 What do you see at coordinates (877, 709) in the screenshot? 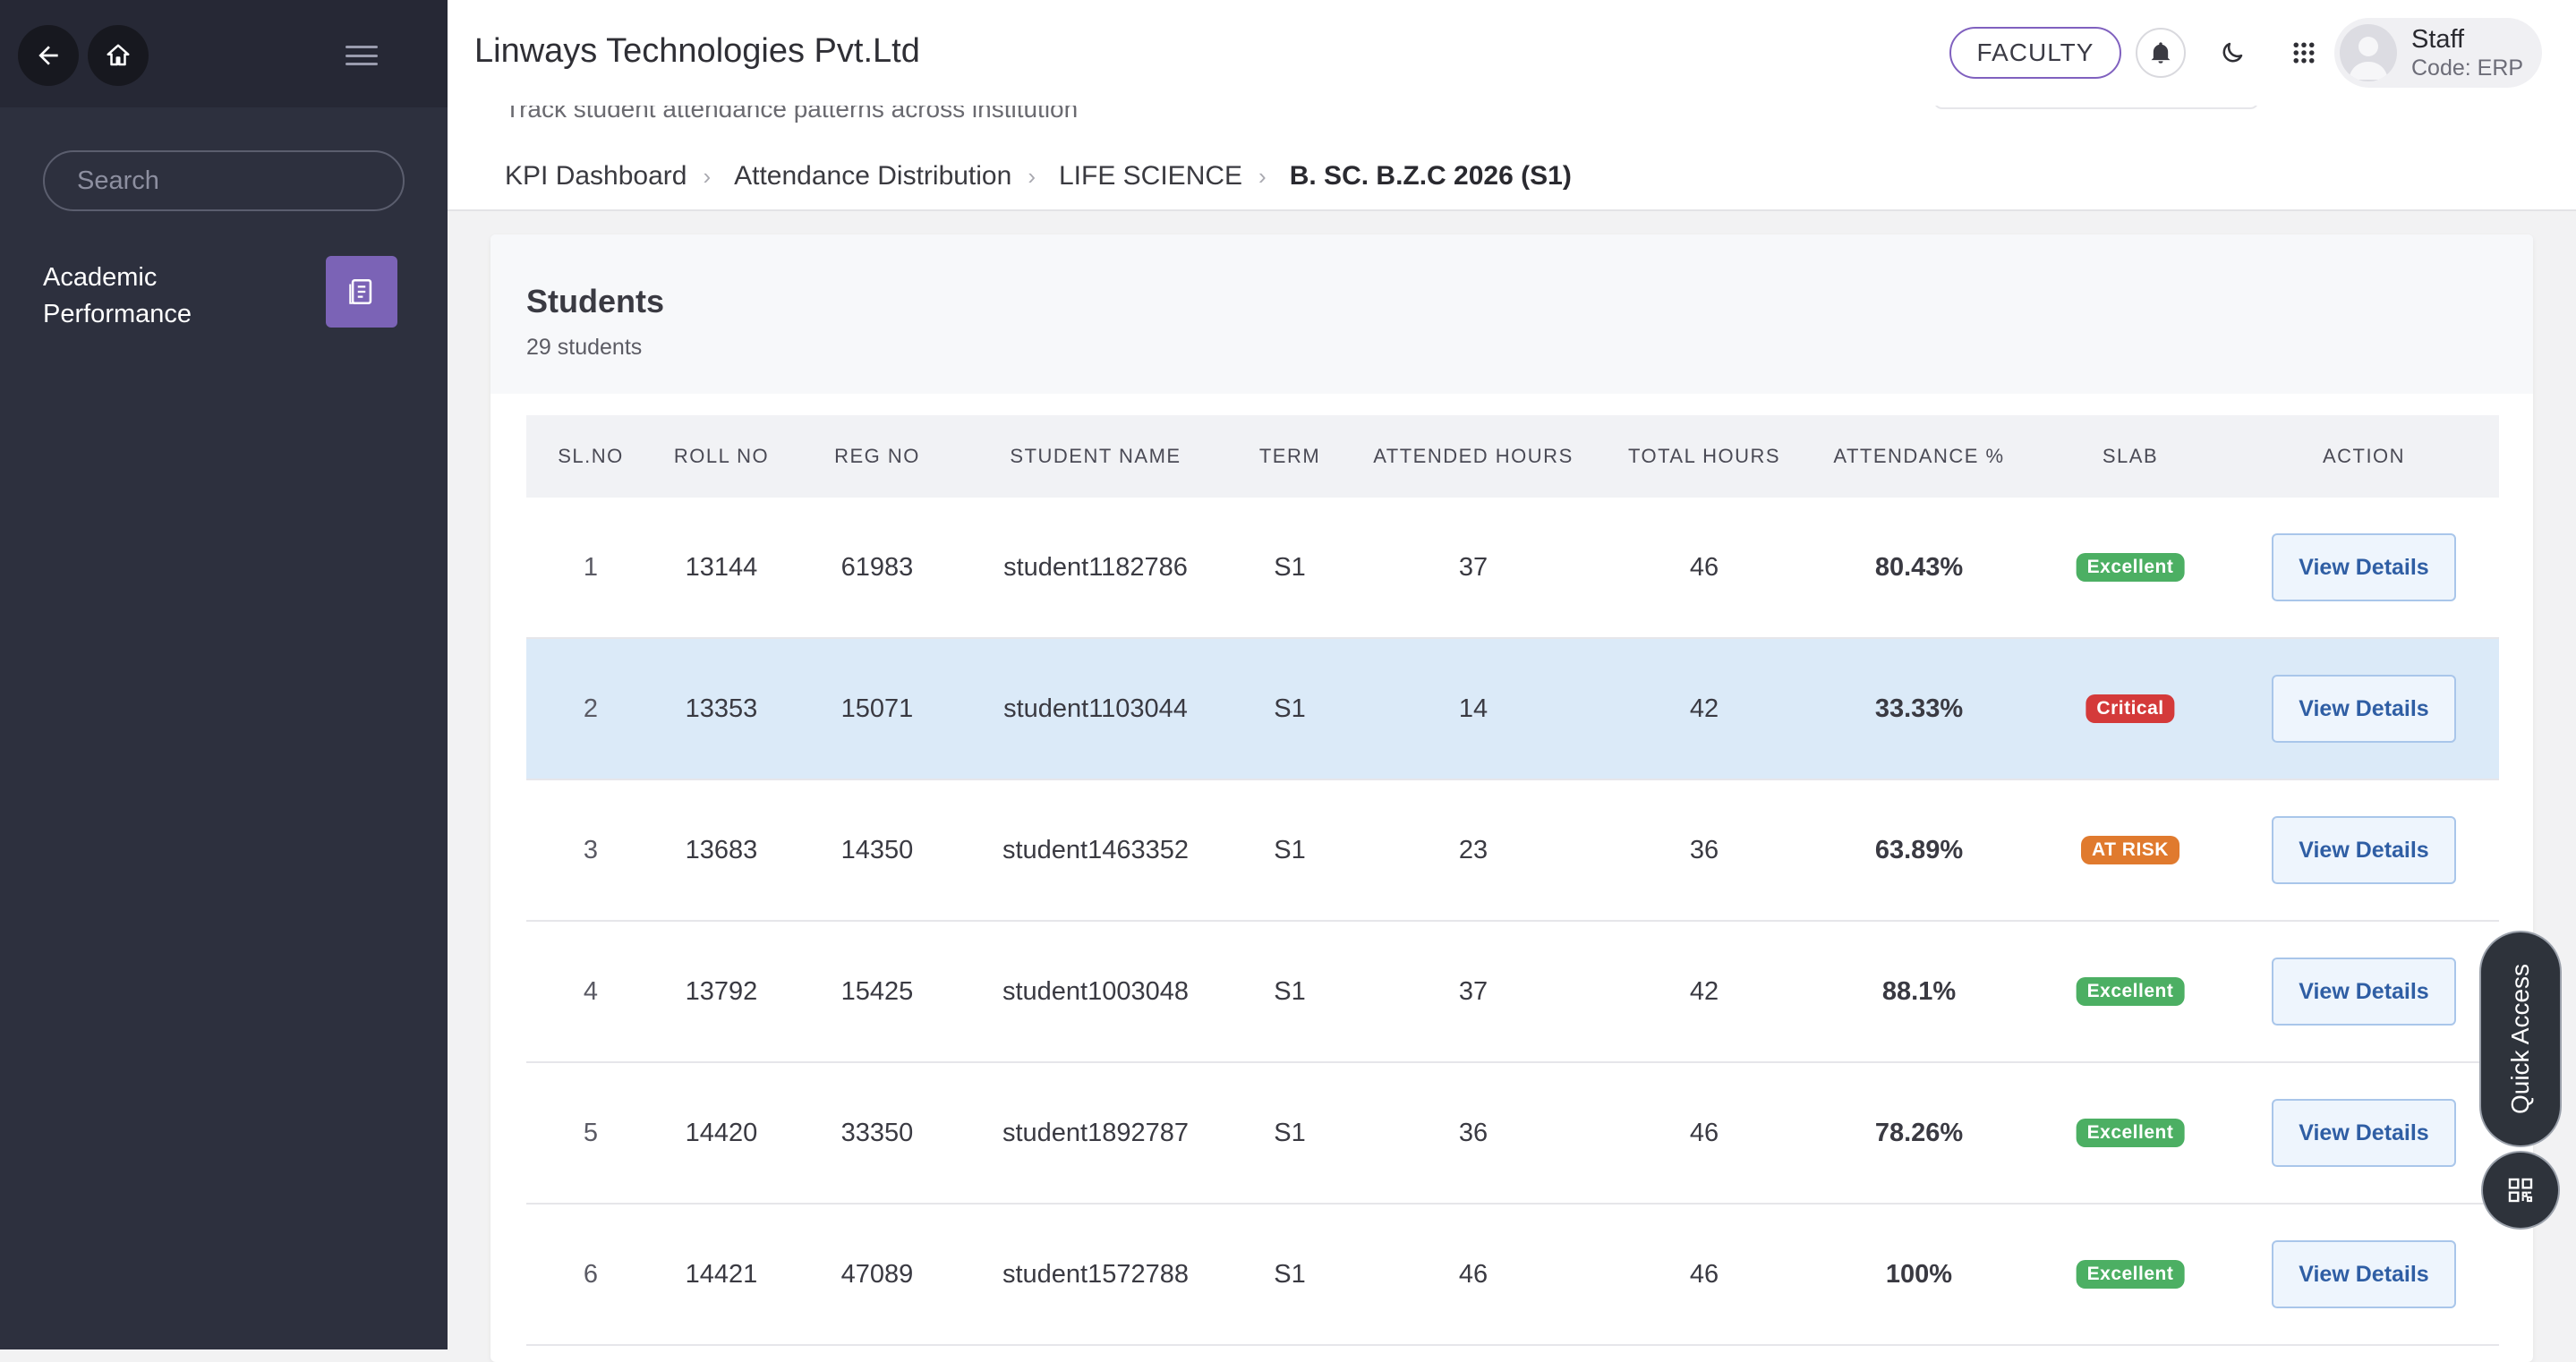
I see `cell-reg-no: 15071` at bounding box center [877, 709].